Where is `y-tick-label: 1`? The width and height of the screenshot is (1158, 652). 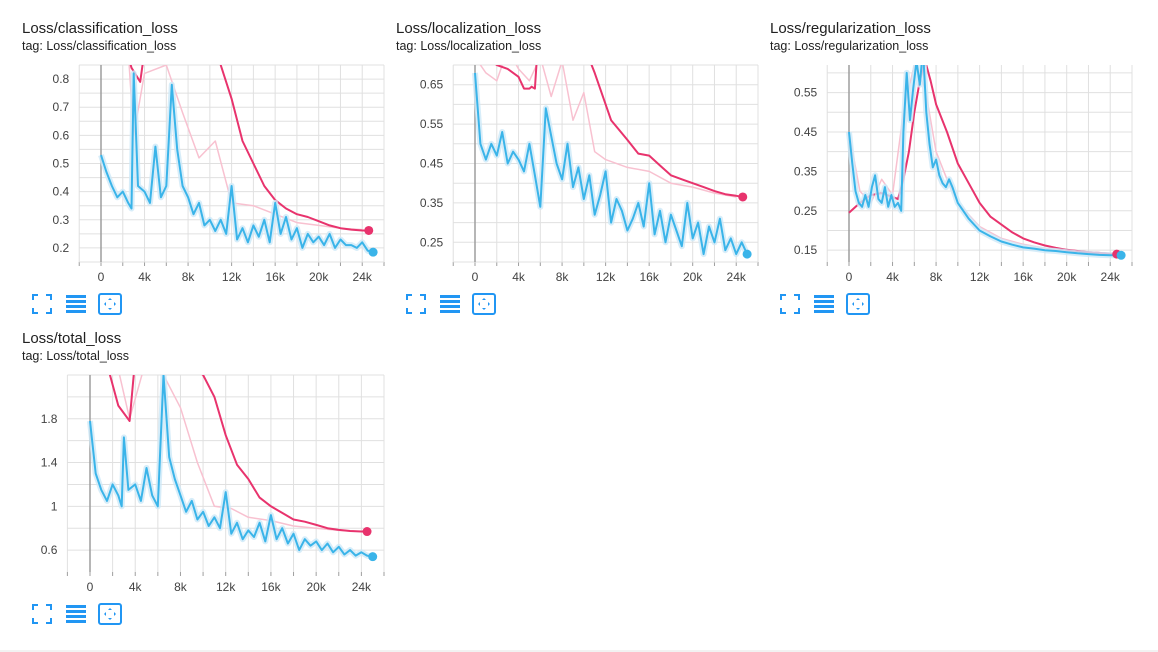
y-tick-label: 1 is located at coordinates (54, 506).